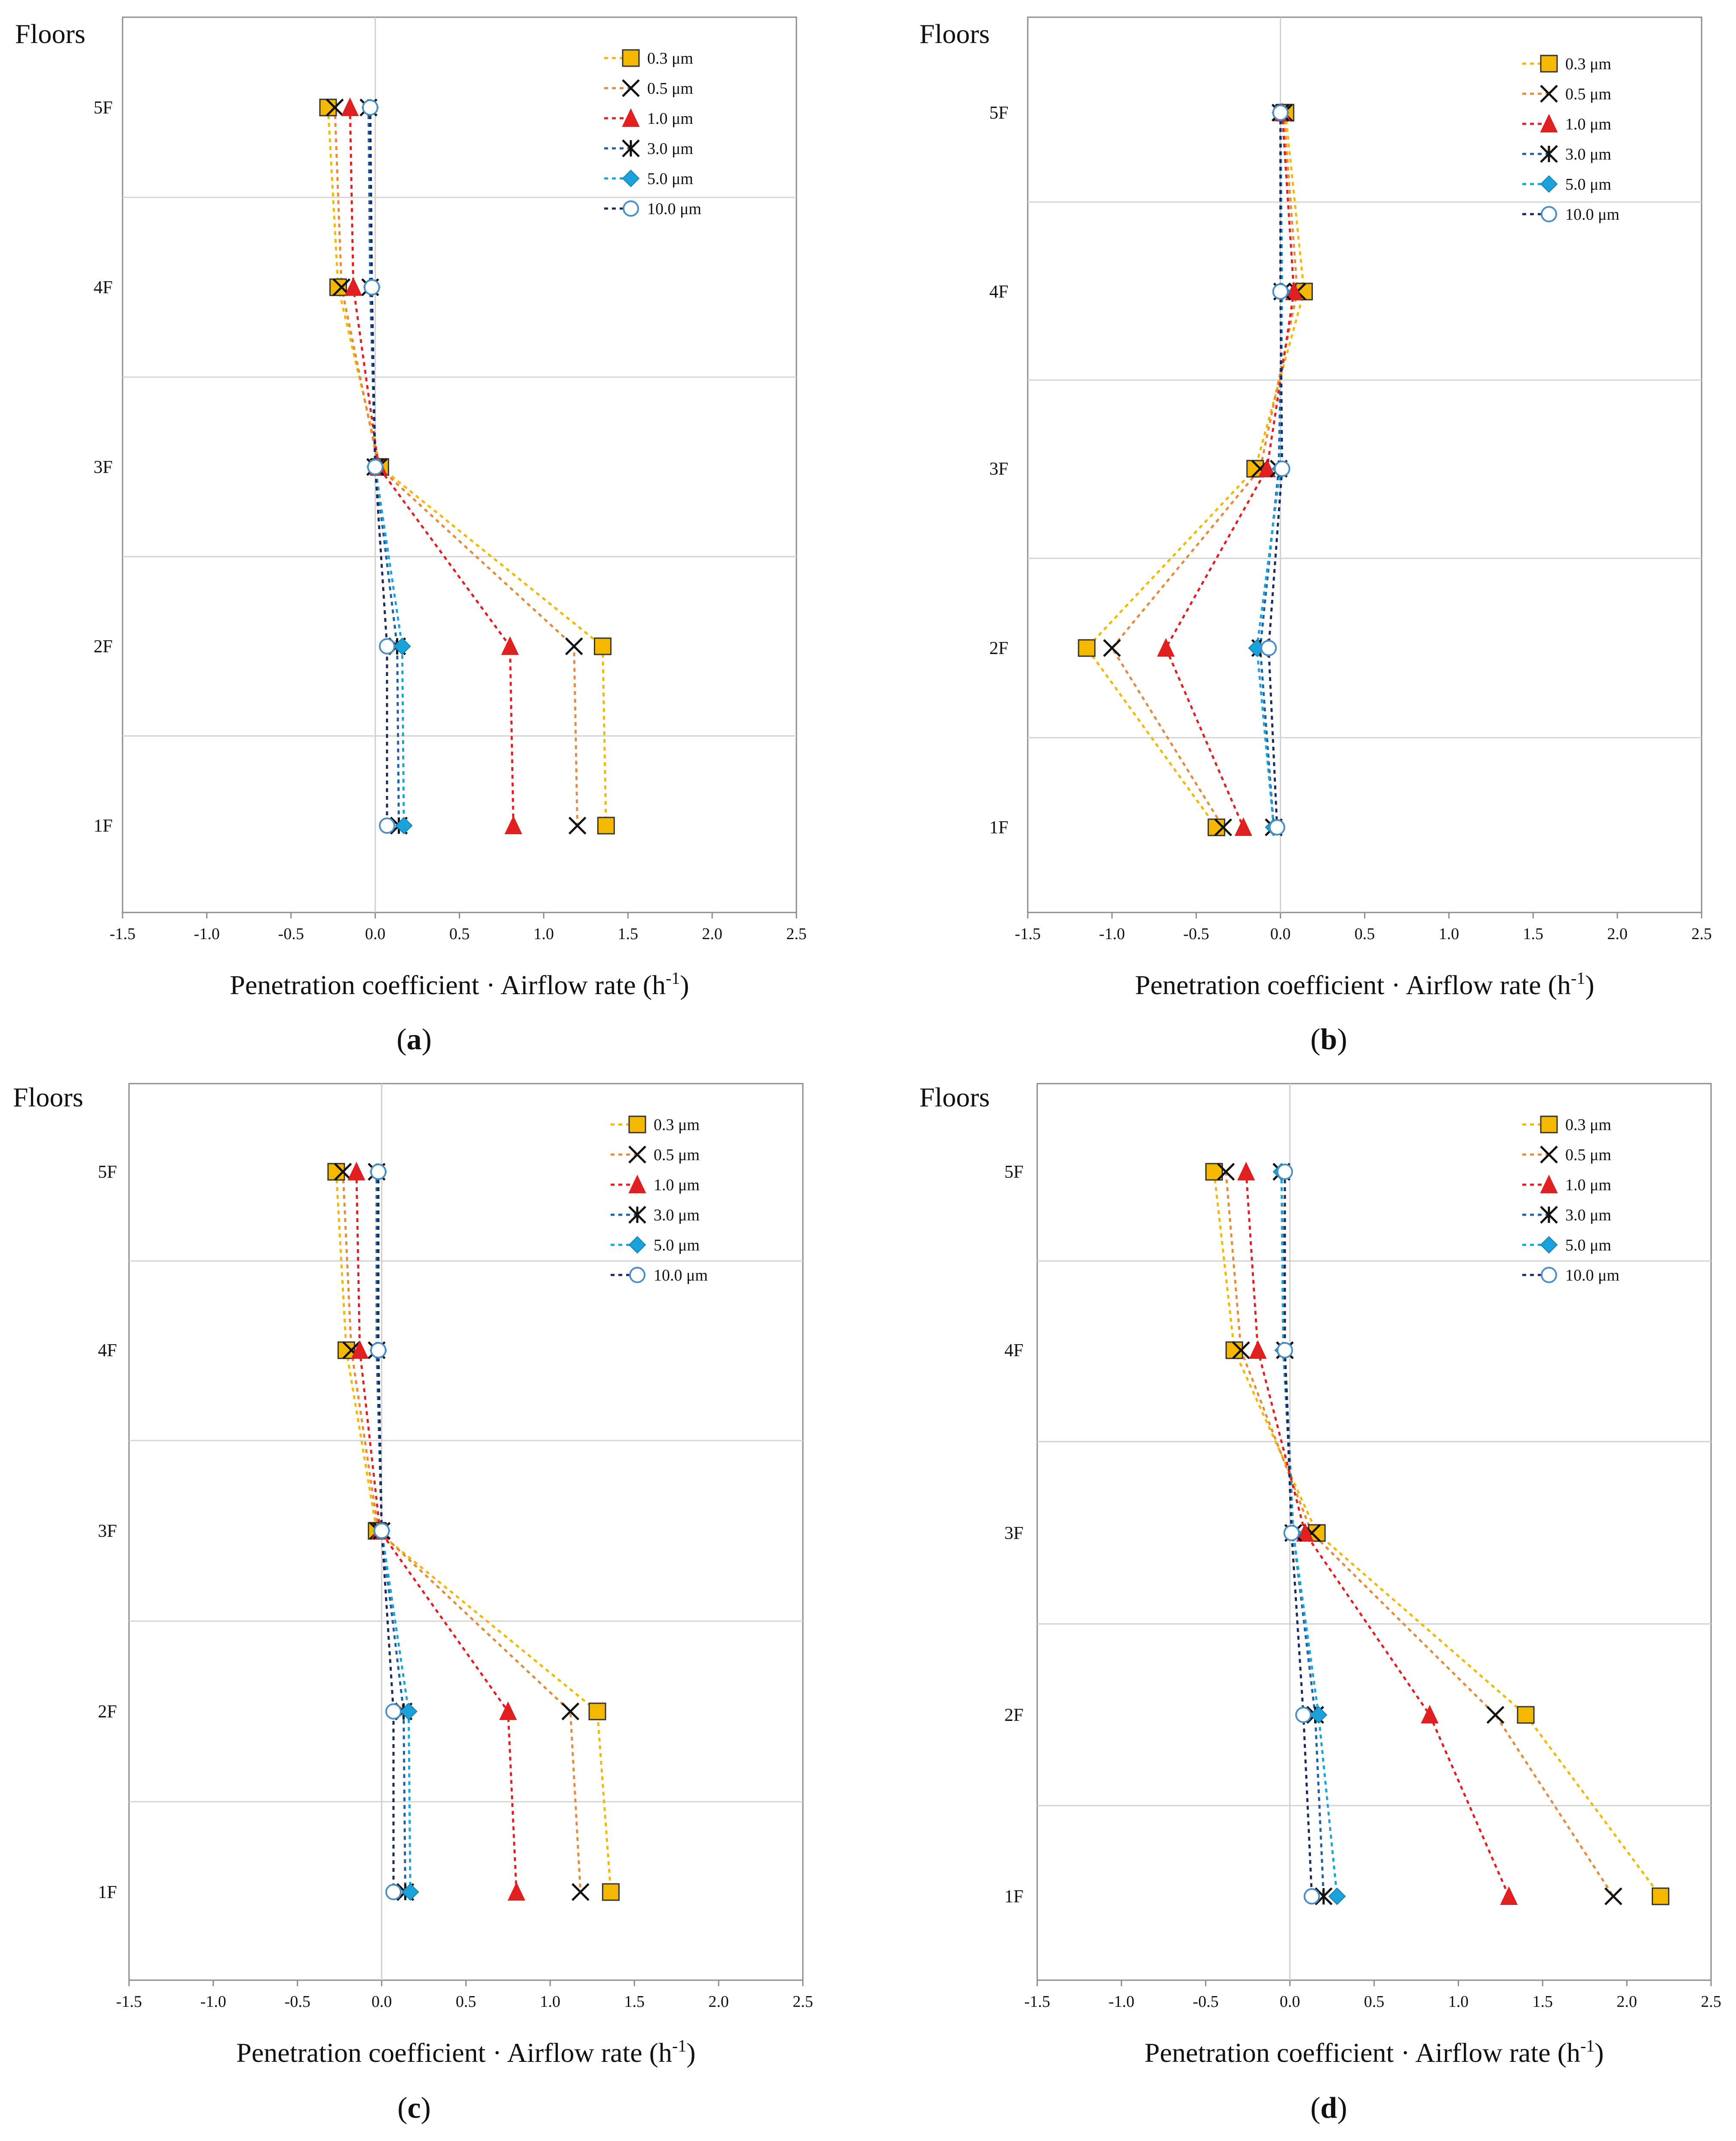 The image size is (1736, 2141). What do you see at coordinates (414, 2108) in the screenshot?
I see `panel-caption: (c)` at bounding box center [414, 2108].